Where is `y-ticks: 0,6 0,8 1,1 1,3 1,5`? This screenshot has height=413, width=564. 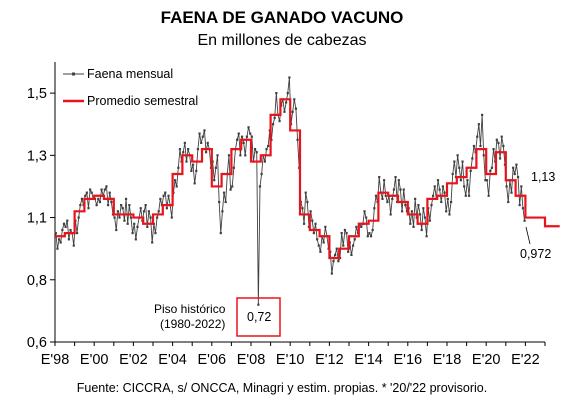
y-ticks: 0,6 0,8 1,1 1,3 1,5 is located at coordinates (41, 218).